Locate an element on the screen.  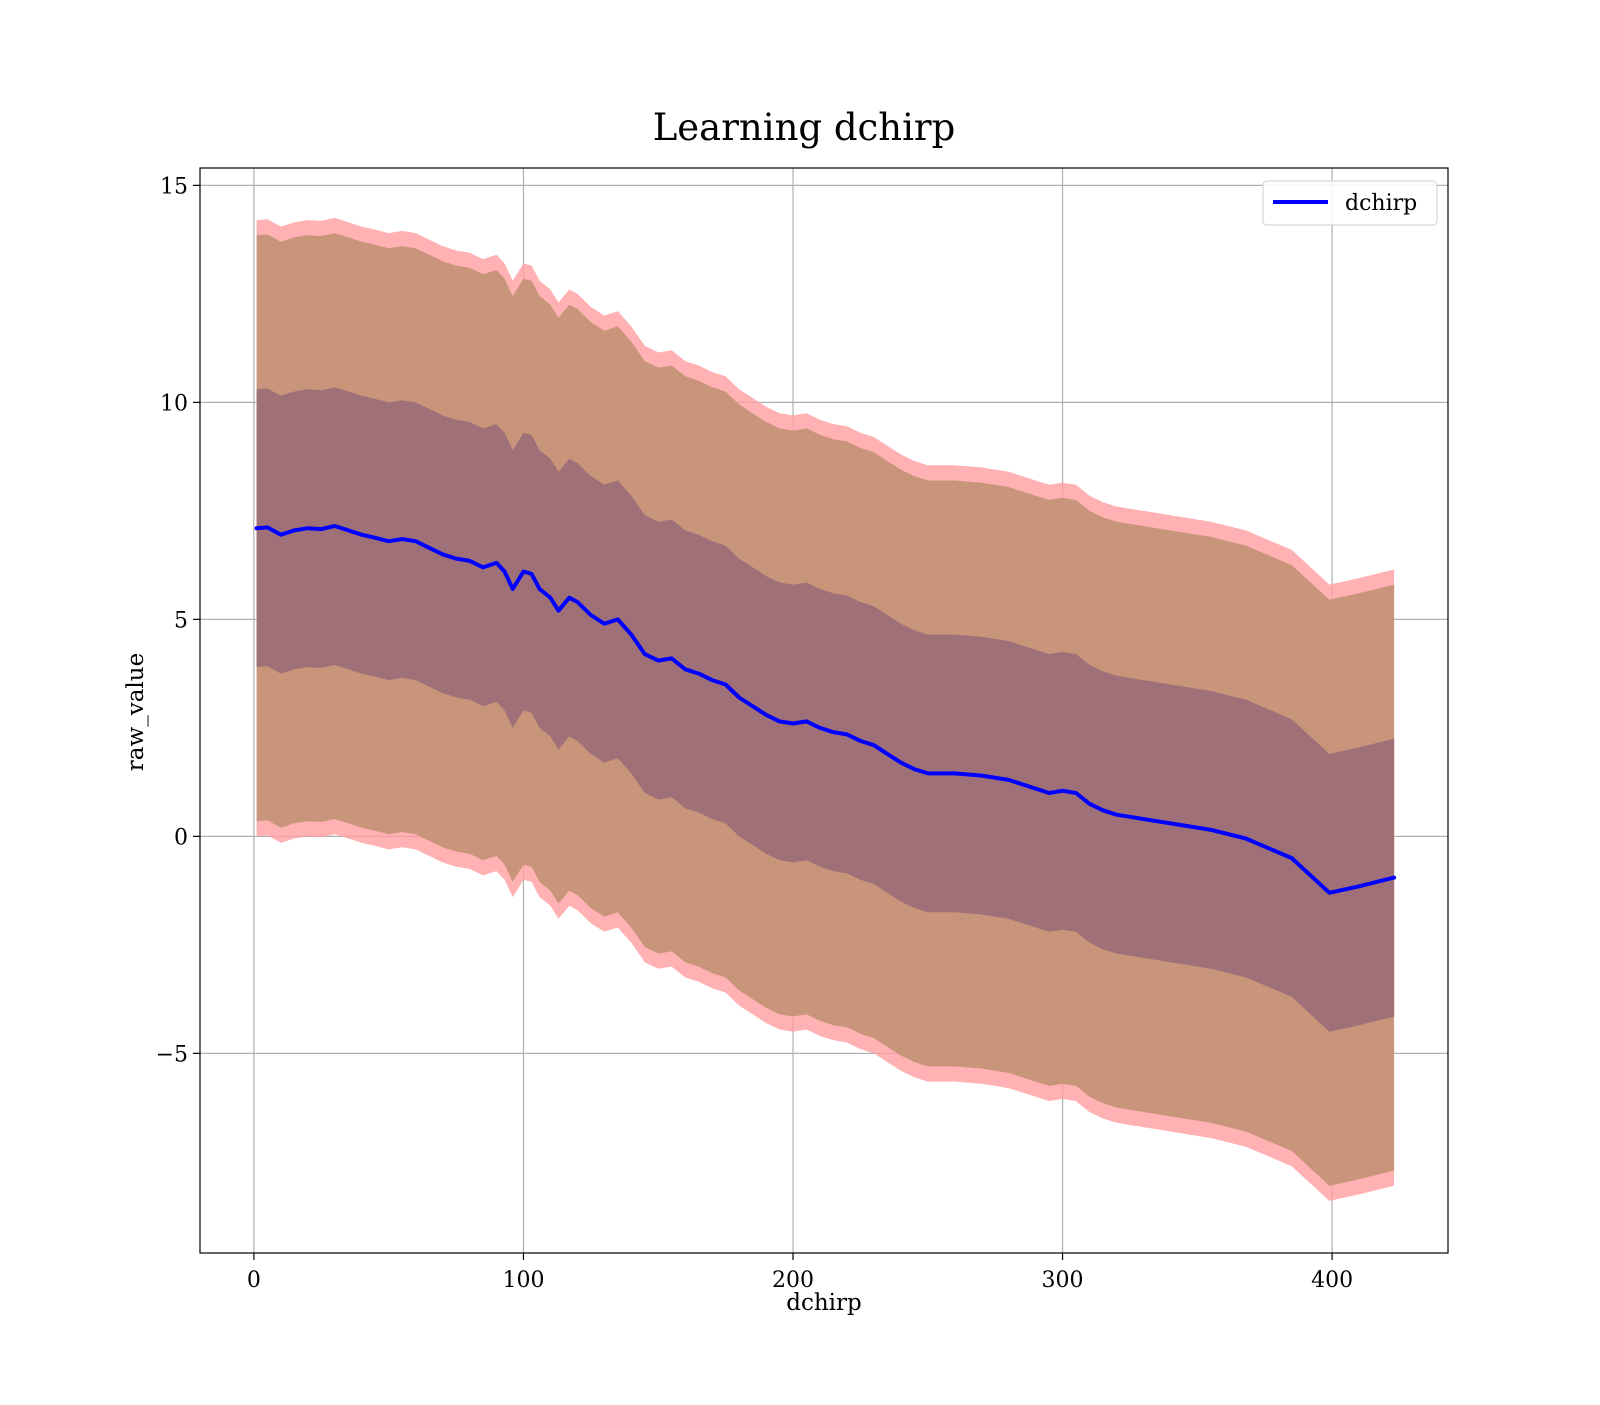
y-tick-label-1: 0 is located at coordinates (181, 837).